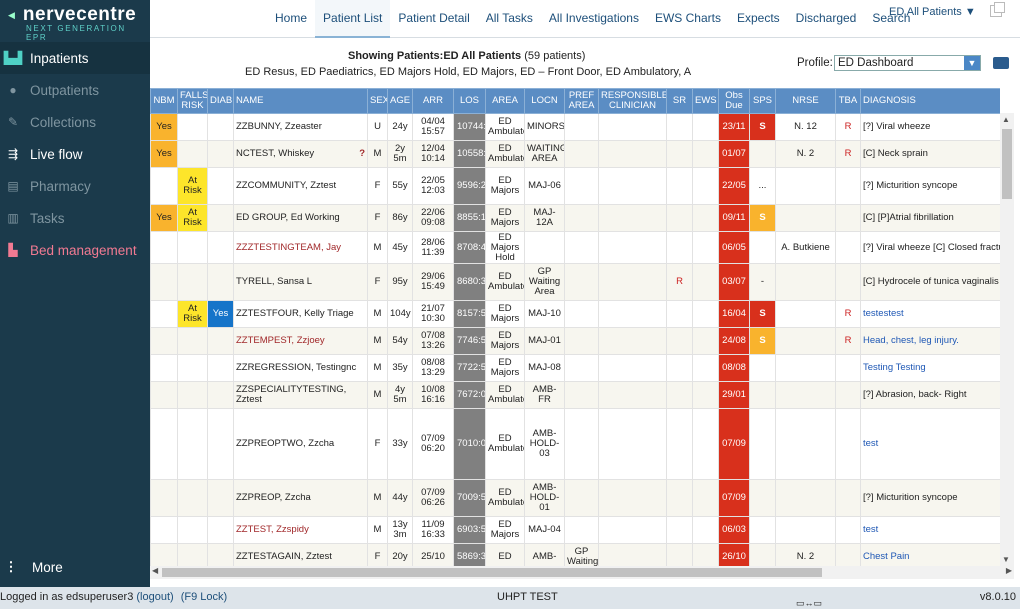 The width and height of the screenshot is (1020, 609). Describe the element at coordinates (1001, 63) in the screenshot. I see `print-icon` at that location.